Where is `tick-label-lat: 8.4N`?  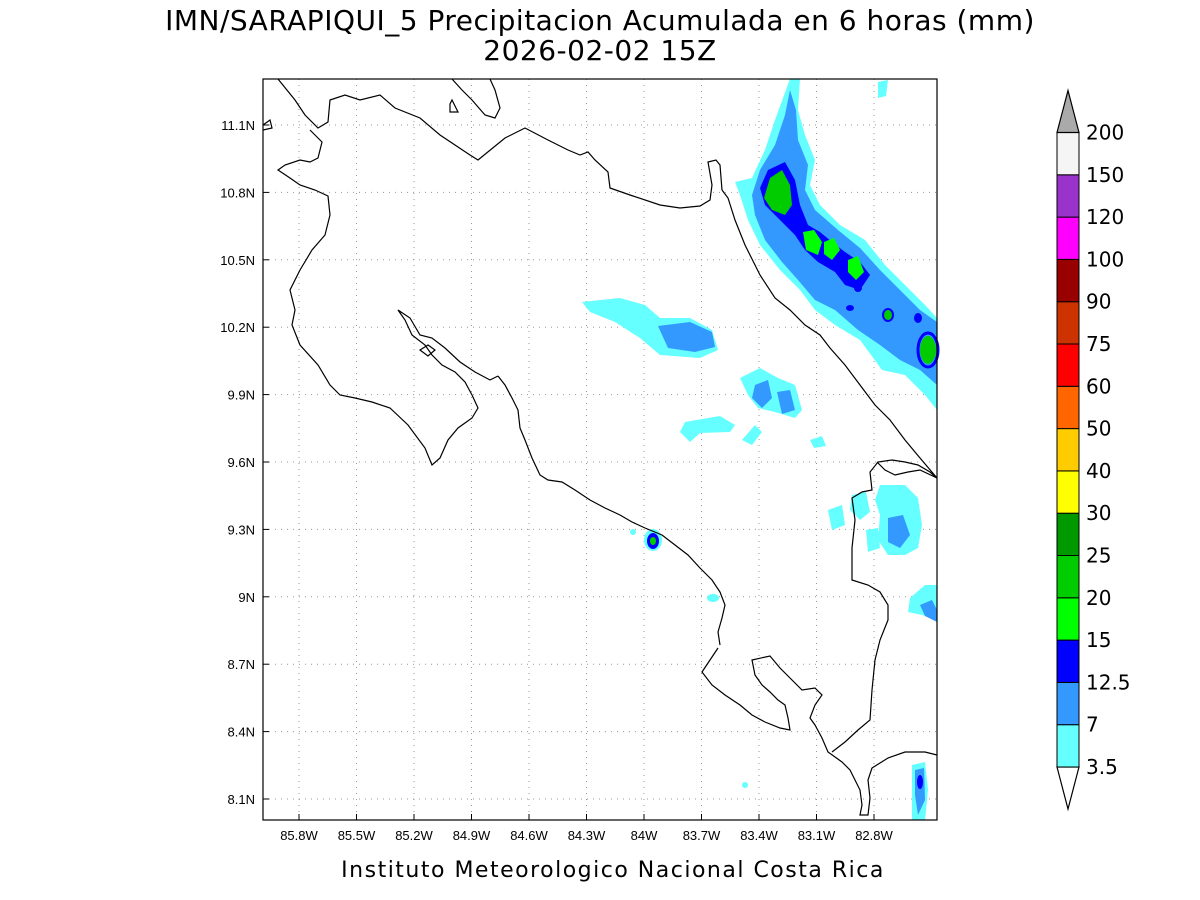 tick-label-lat: 8.4N is located at coordinates (241, 732).